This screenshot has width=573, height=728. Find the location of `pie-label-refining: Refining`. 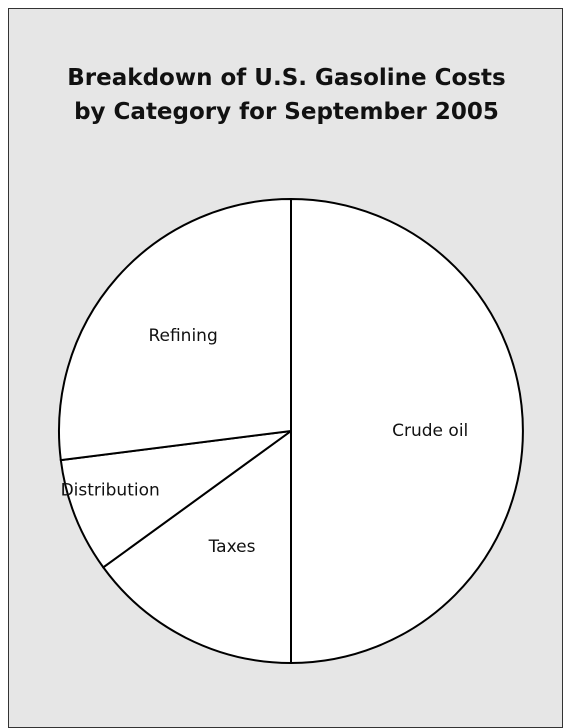

pie-label-refining: Refining is located at coordinates (182, 336).